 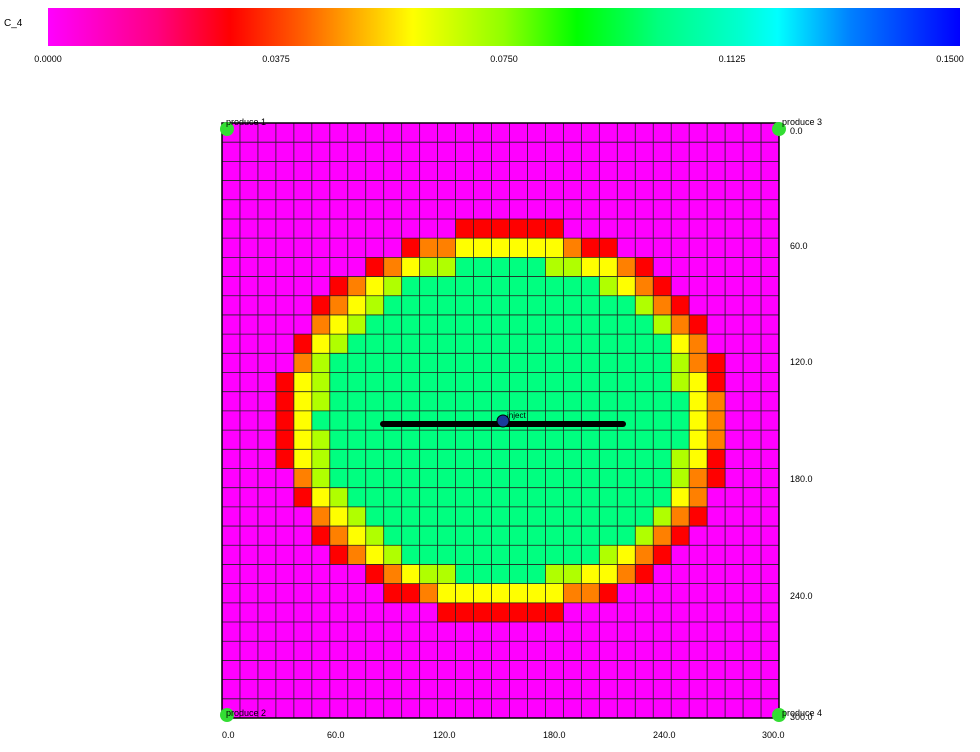 What do you see at coordinates (503, 421) in the screenshot?
I see `inject-well-marker` at bounding box center [503, 421].